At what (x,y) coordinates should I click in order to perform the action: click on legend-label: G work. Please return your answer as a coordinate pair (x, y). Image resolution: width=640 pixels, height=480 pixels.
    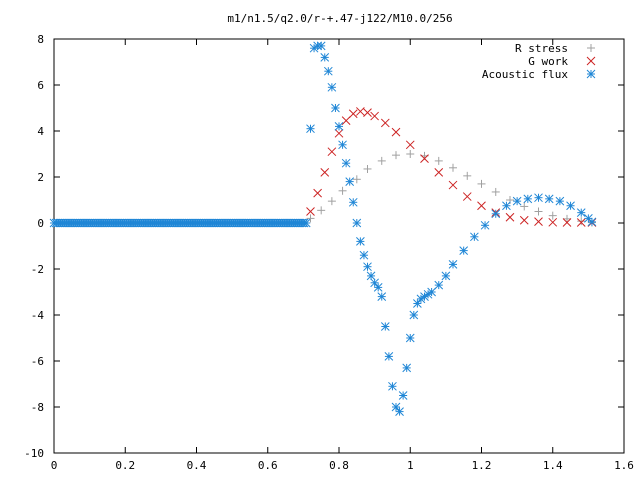
    Looking at the image, I should click on (548, 61).